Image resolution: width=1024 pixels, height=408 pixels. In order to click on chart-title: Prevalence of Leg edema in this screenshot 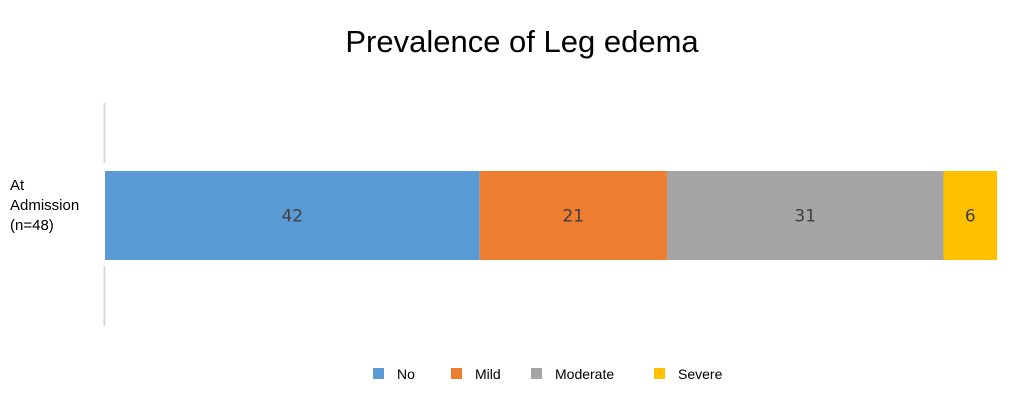, I will do `click(522, 41)`.